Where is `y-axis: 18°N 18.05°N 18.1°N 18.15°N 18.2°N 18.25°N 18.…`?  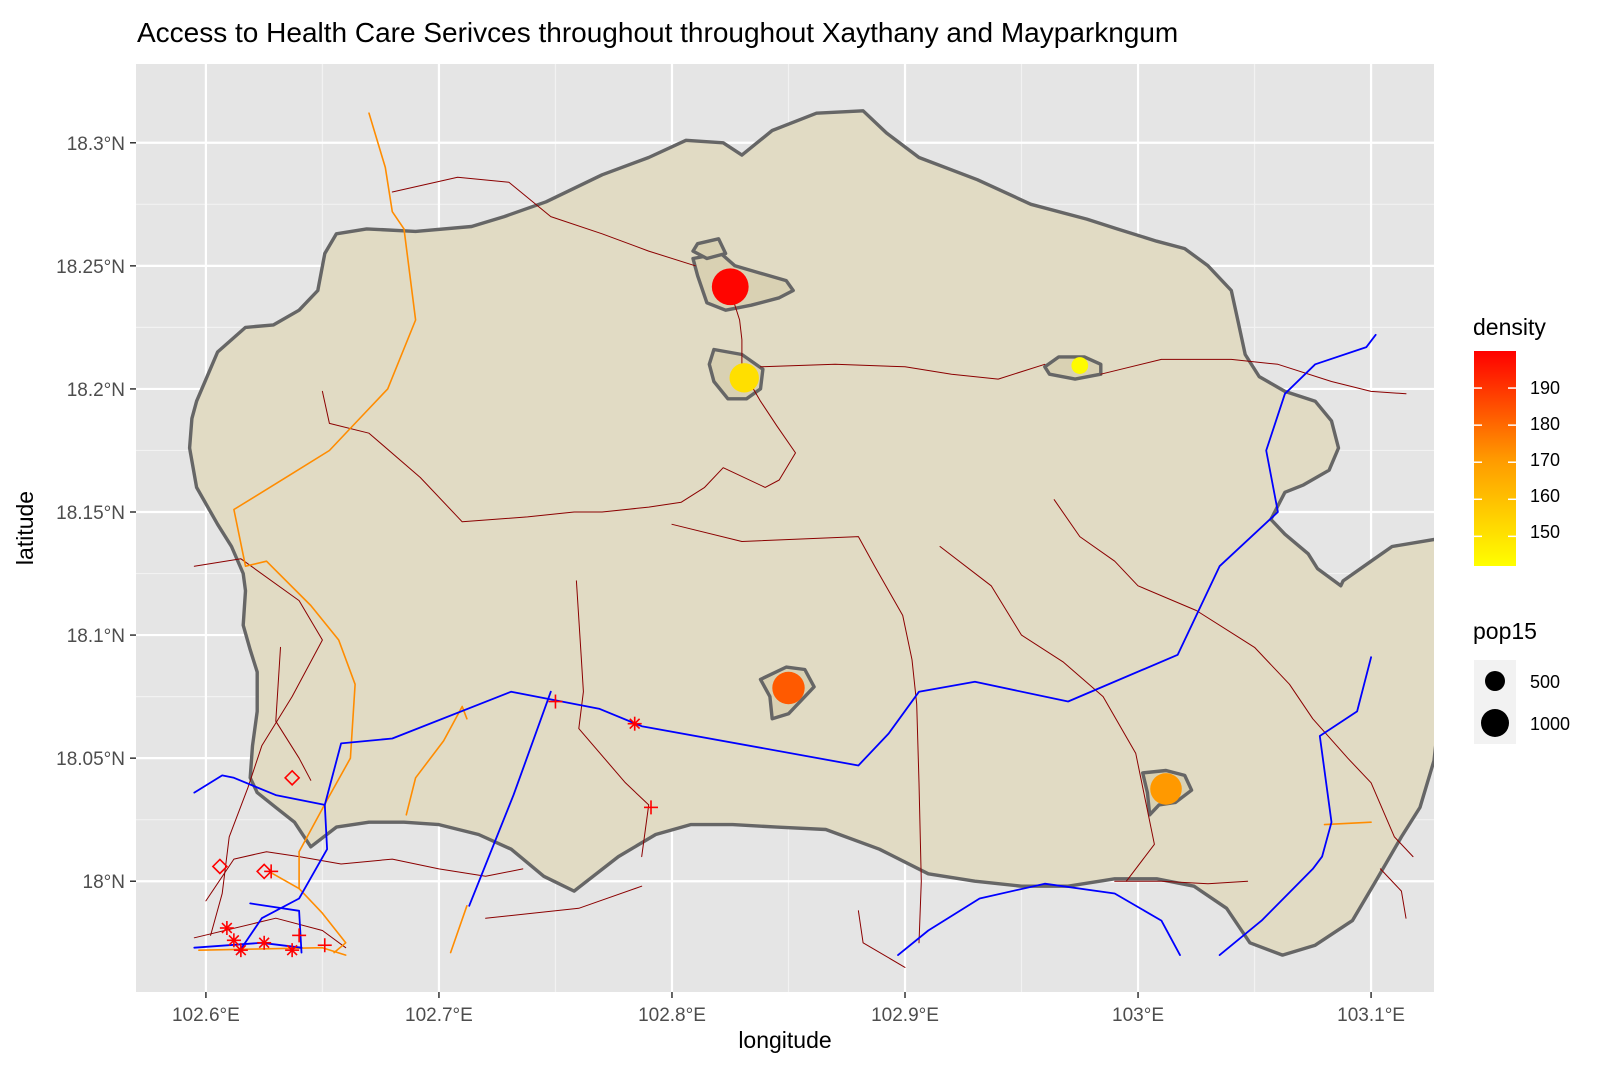 y-axis: 18°N 18.05°N 18.1°N 18.15°N 18.2°N 18.25°N 18.… is located at coordinates (96, 513).